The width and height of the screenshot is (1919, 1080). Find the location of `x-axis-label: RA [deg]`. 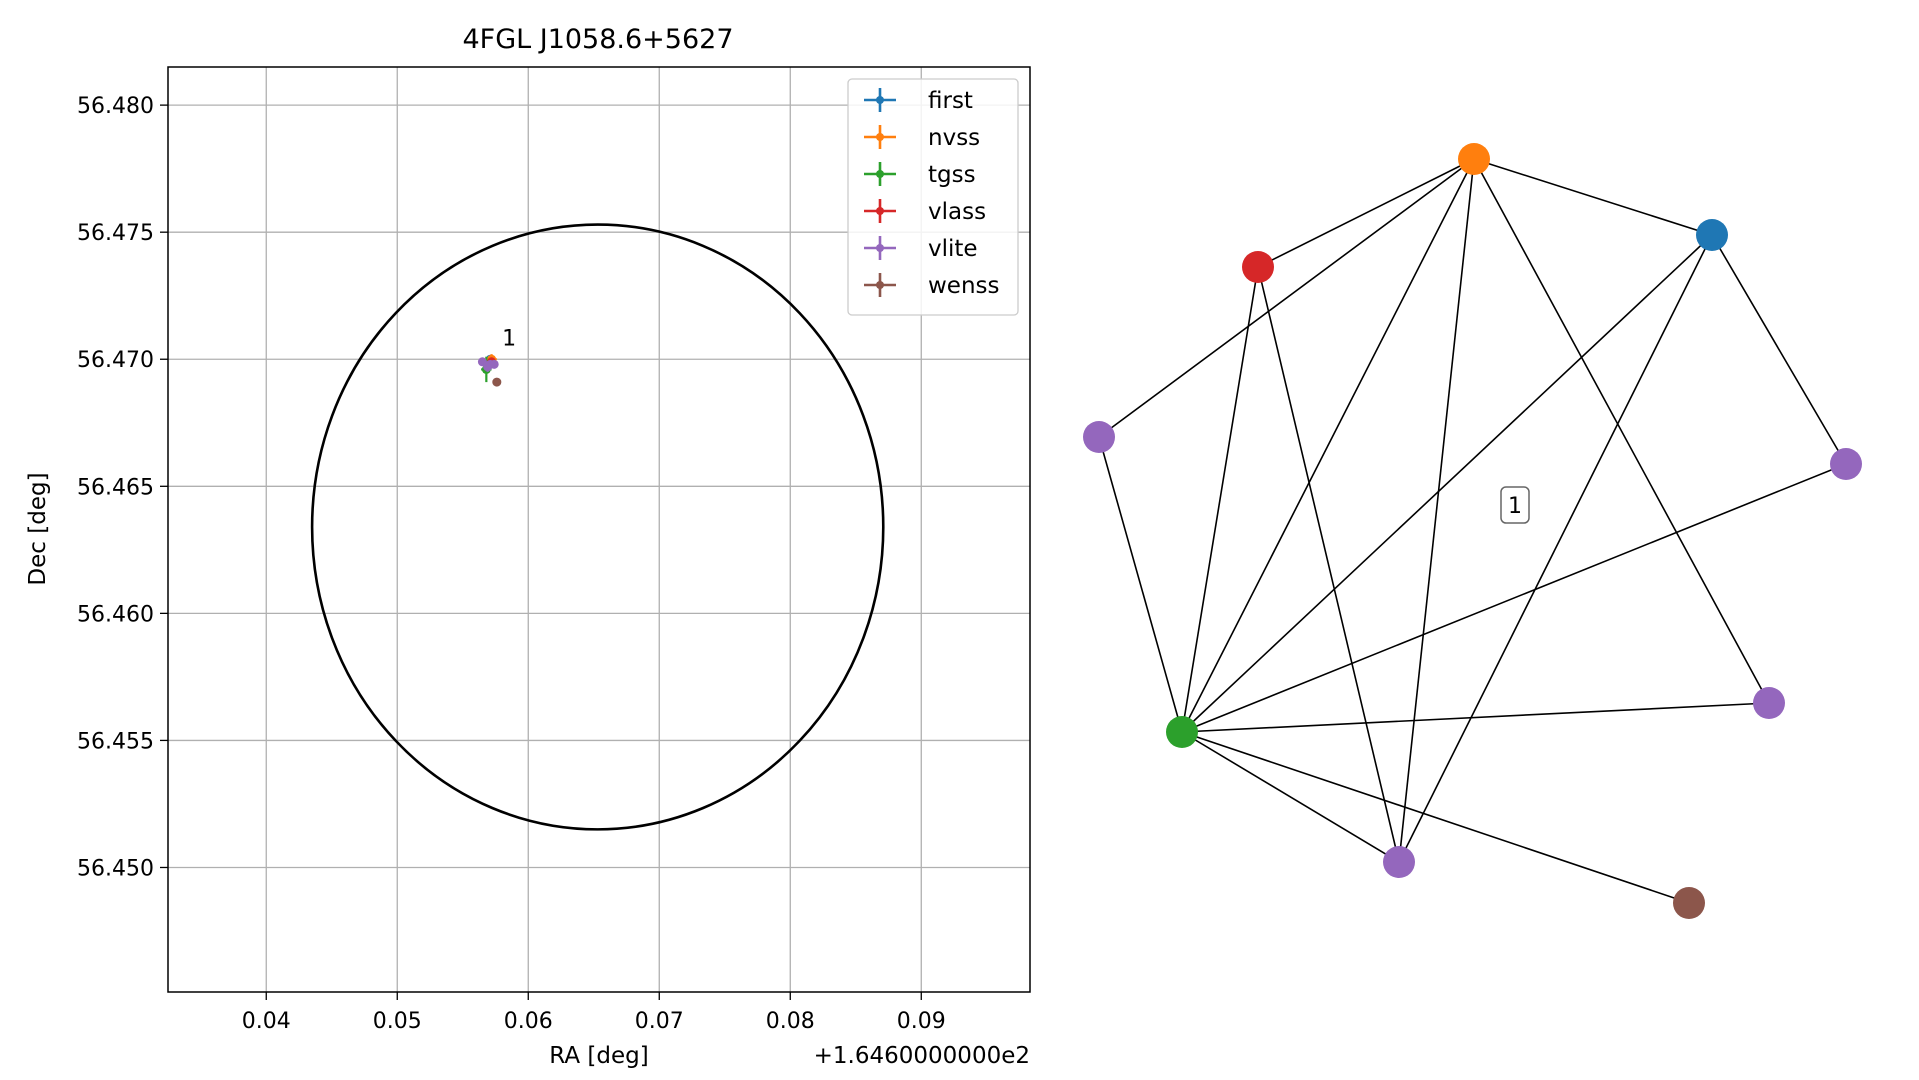

x-axis-label: RA [deg] is located at coordinates (598, 1056).